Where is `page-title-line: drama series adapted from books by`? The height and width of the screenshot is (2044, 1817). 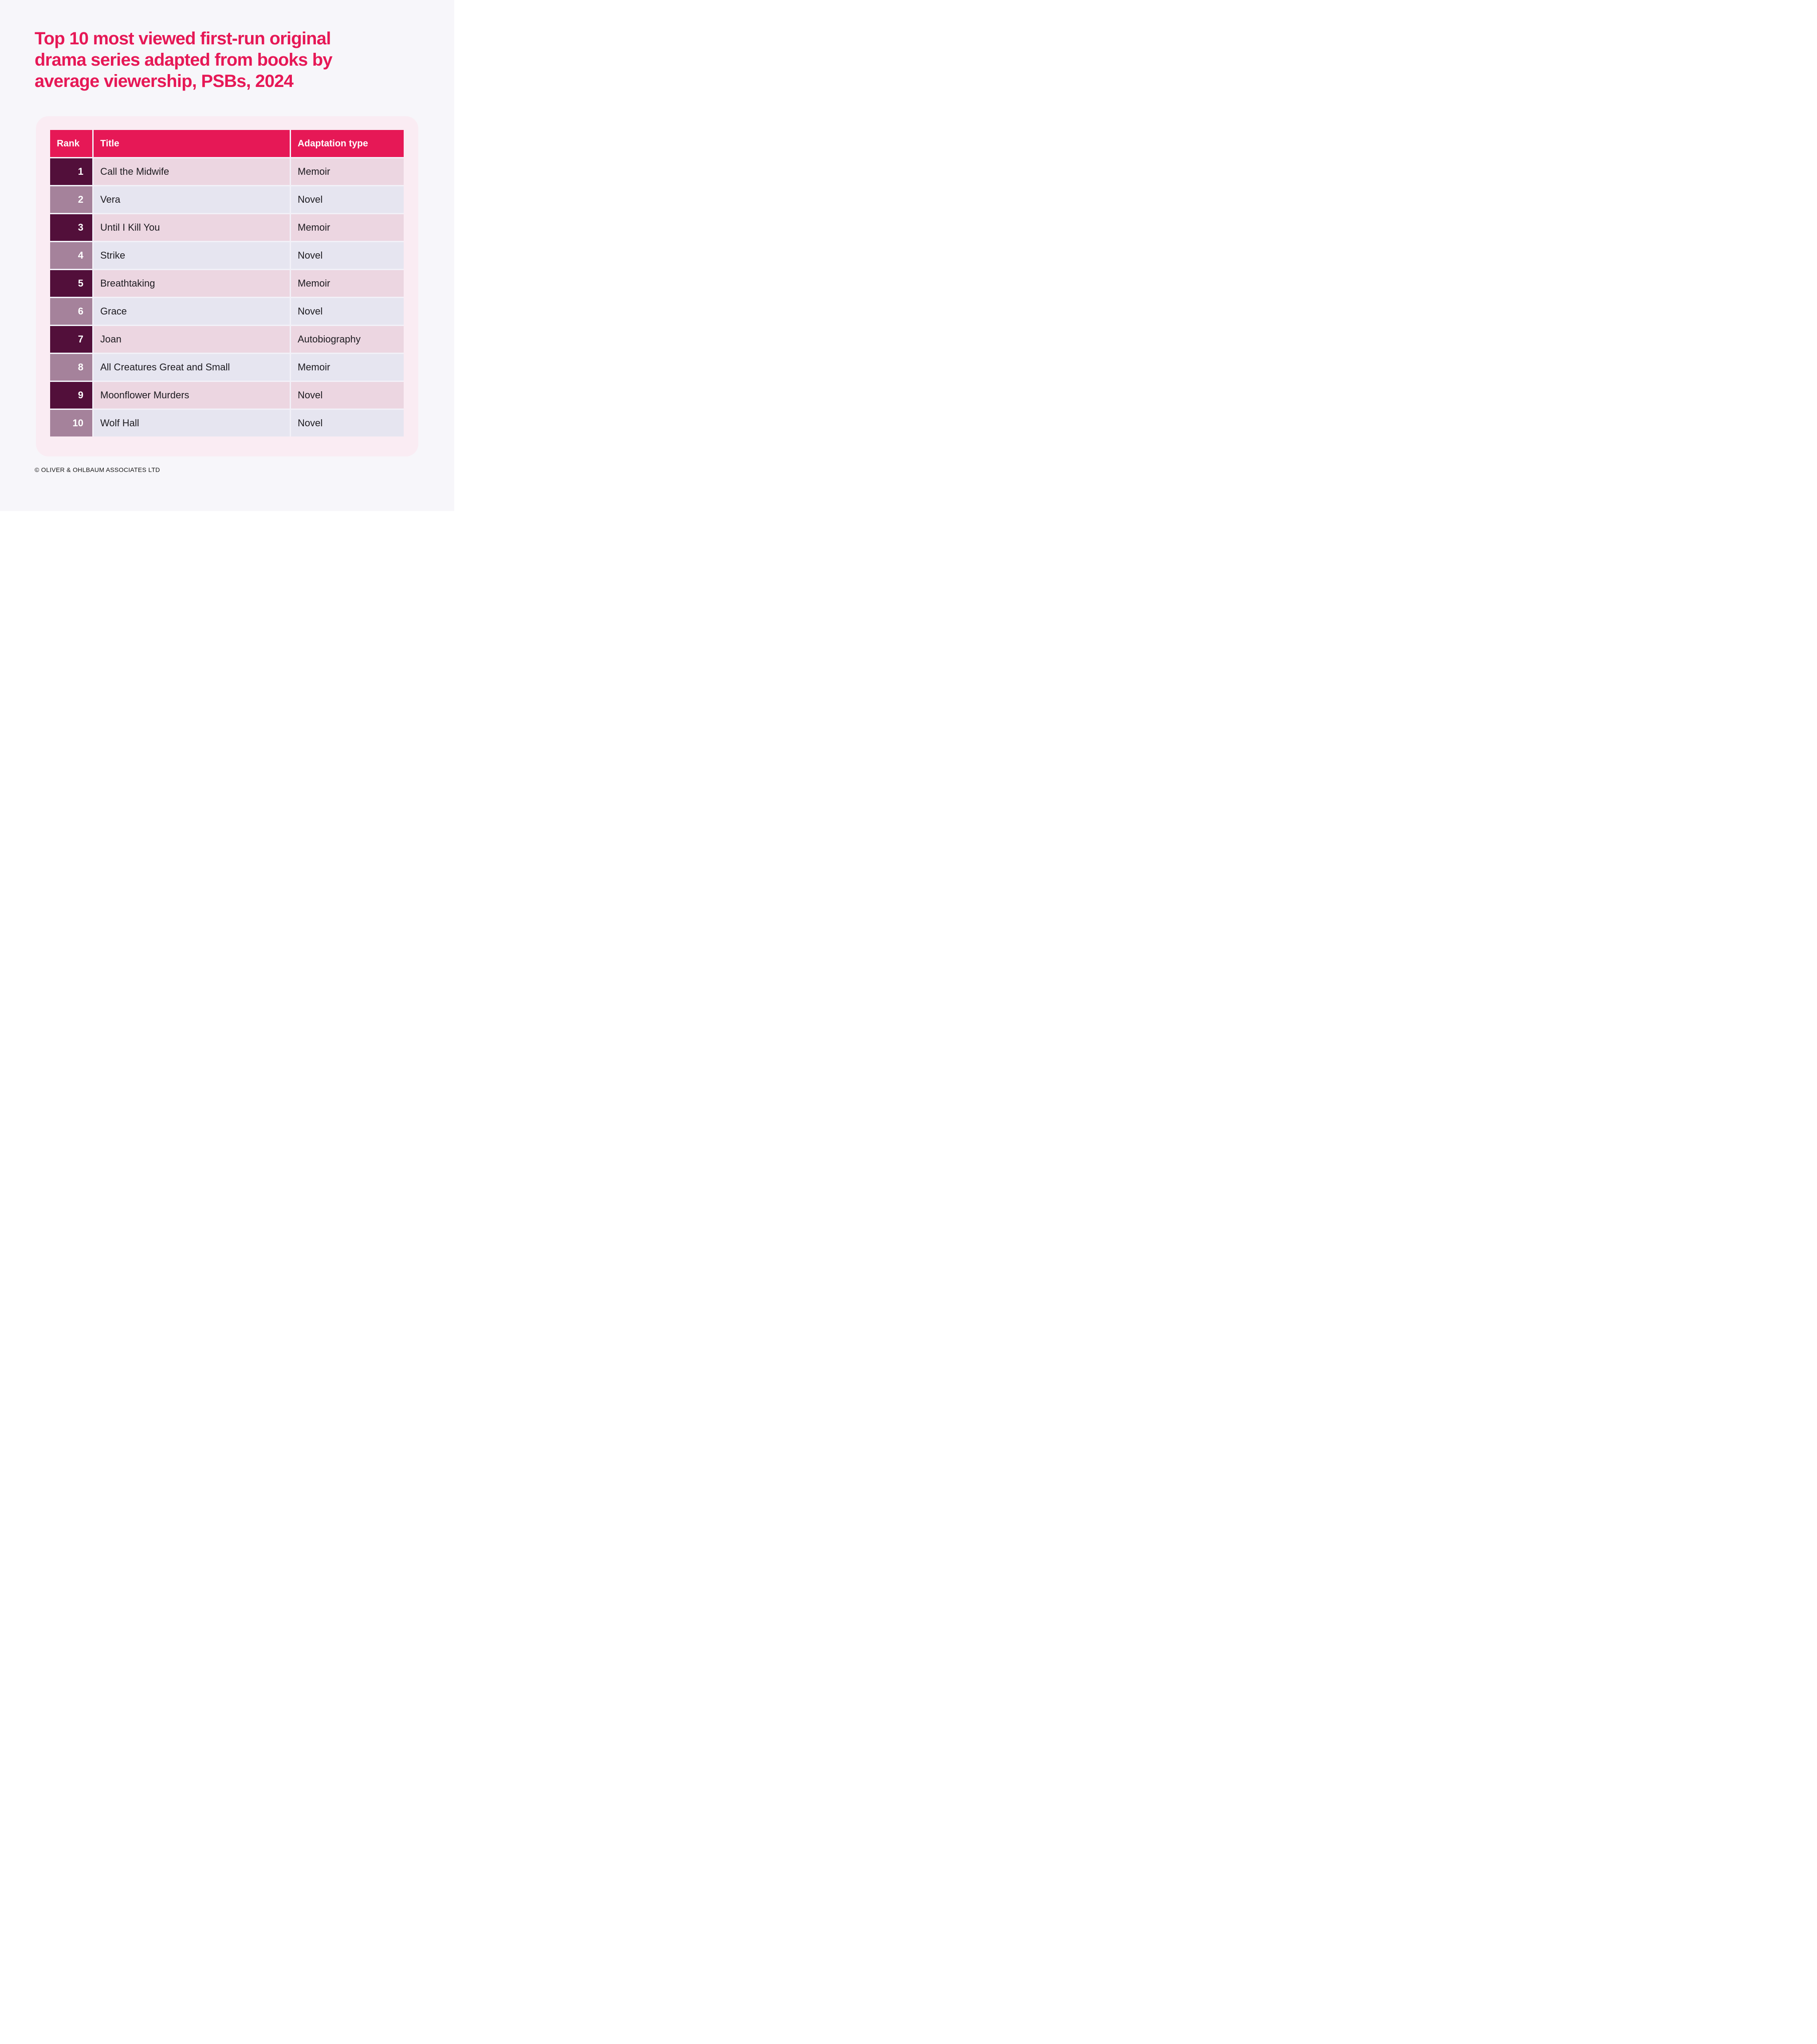 page-title-line: drama series adapted from books by is located at coordinates (184, 60).